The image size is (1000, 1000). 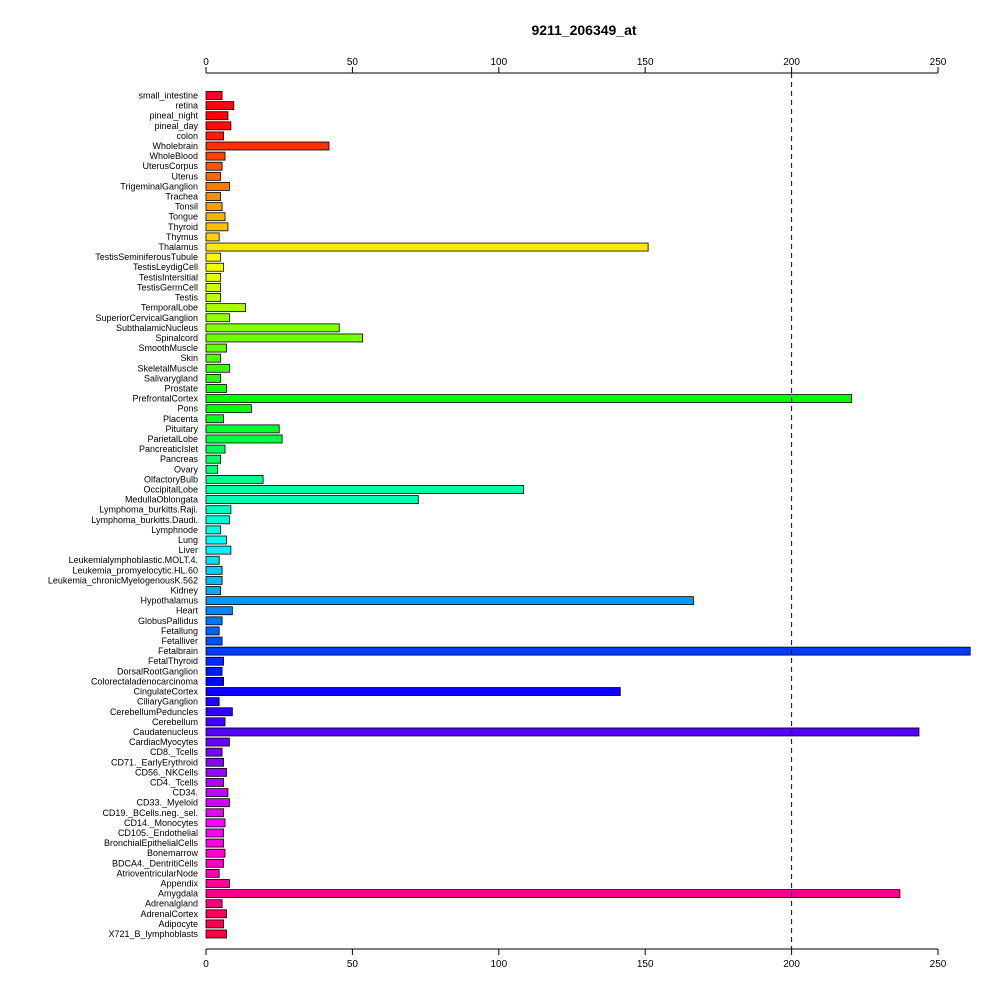 I want to click on category-label: Tonsil, so click(x=186, y=207).